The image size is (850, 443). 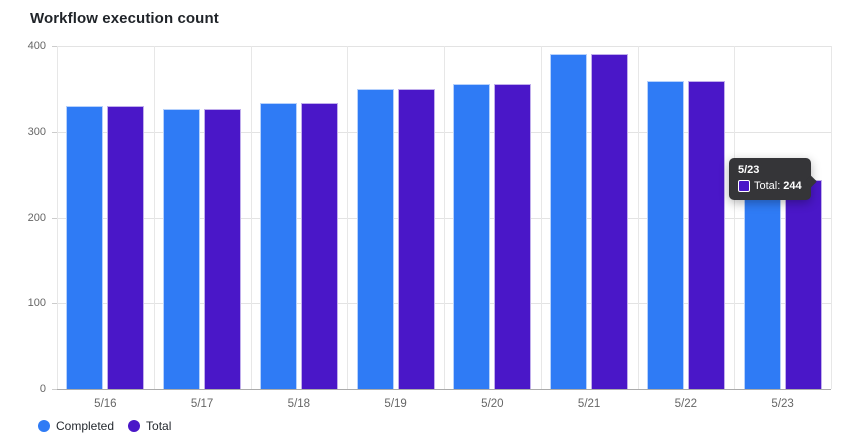 I want to click on bar-total-5/23, so click(x=803, y=284).